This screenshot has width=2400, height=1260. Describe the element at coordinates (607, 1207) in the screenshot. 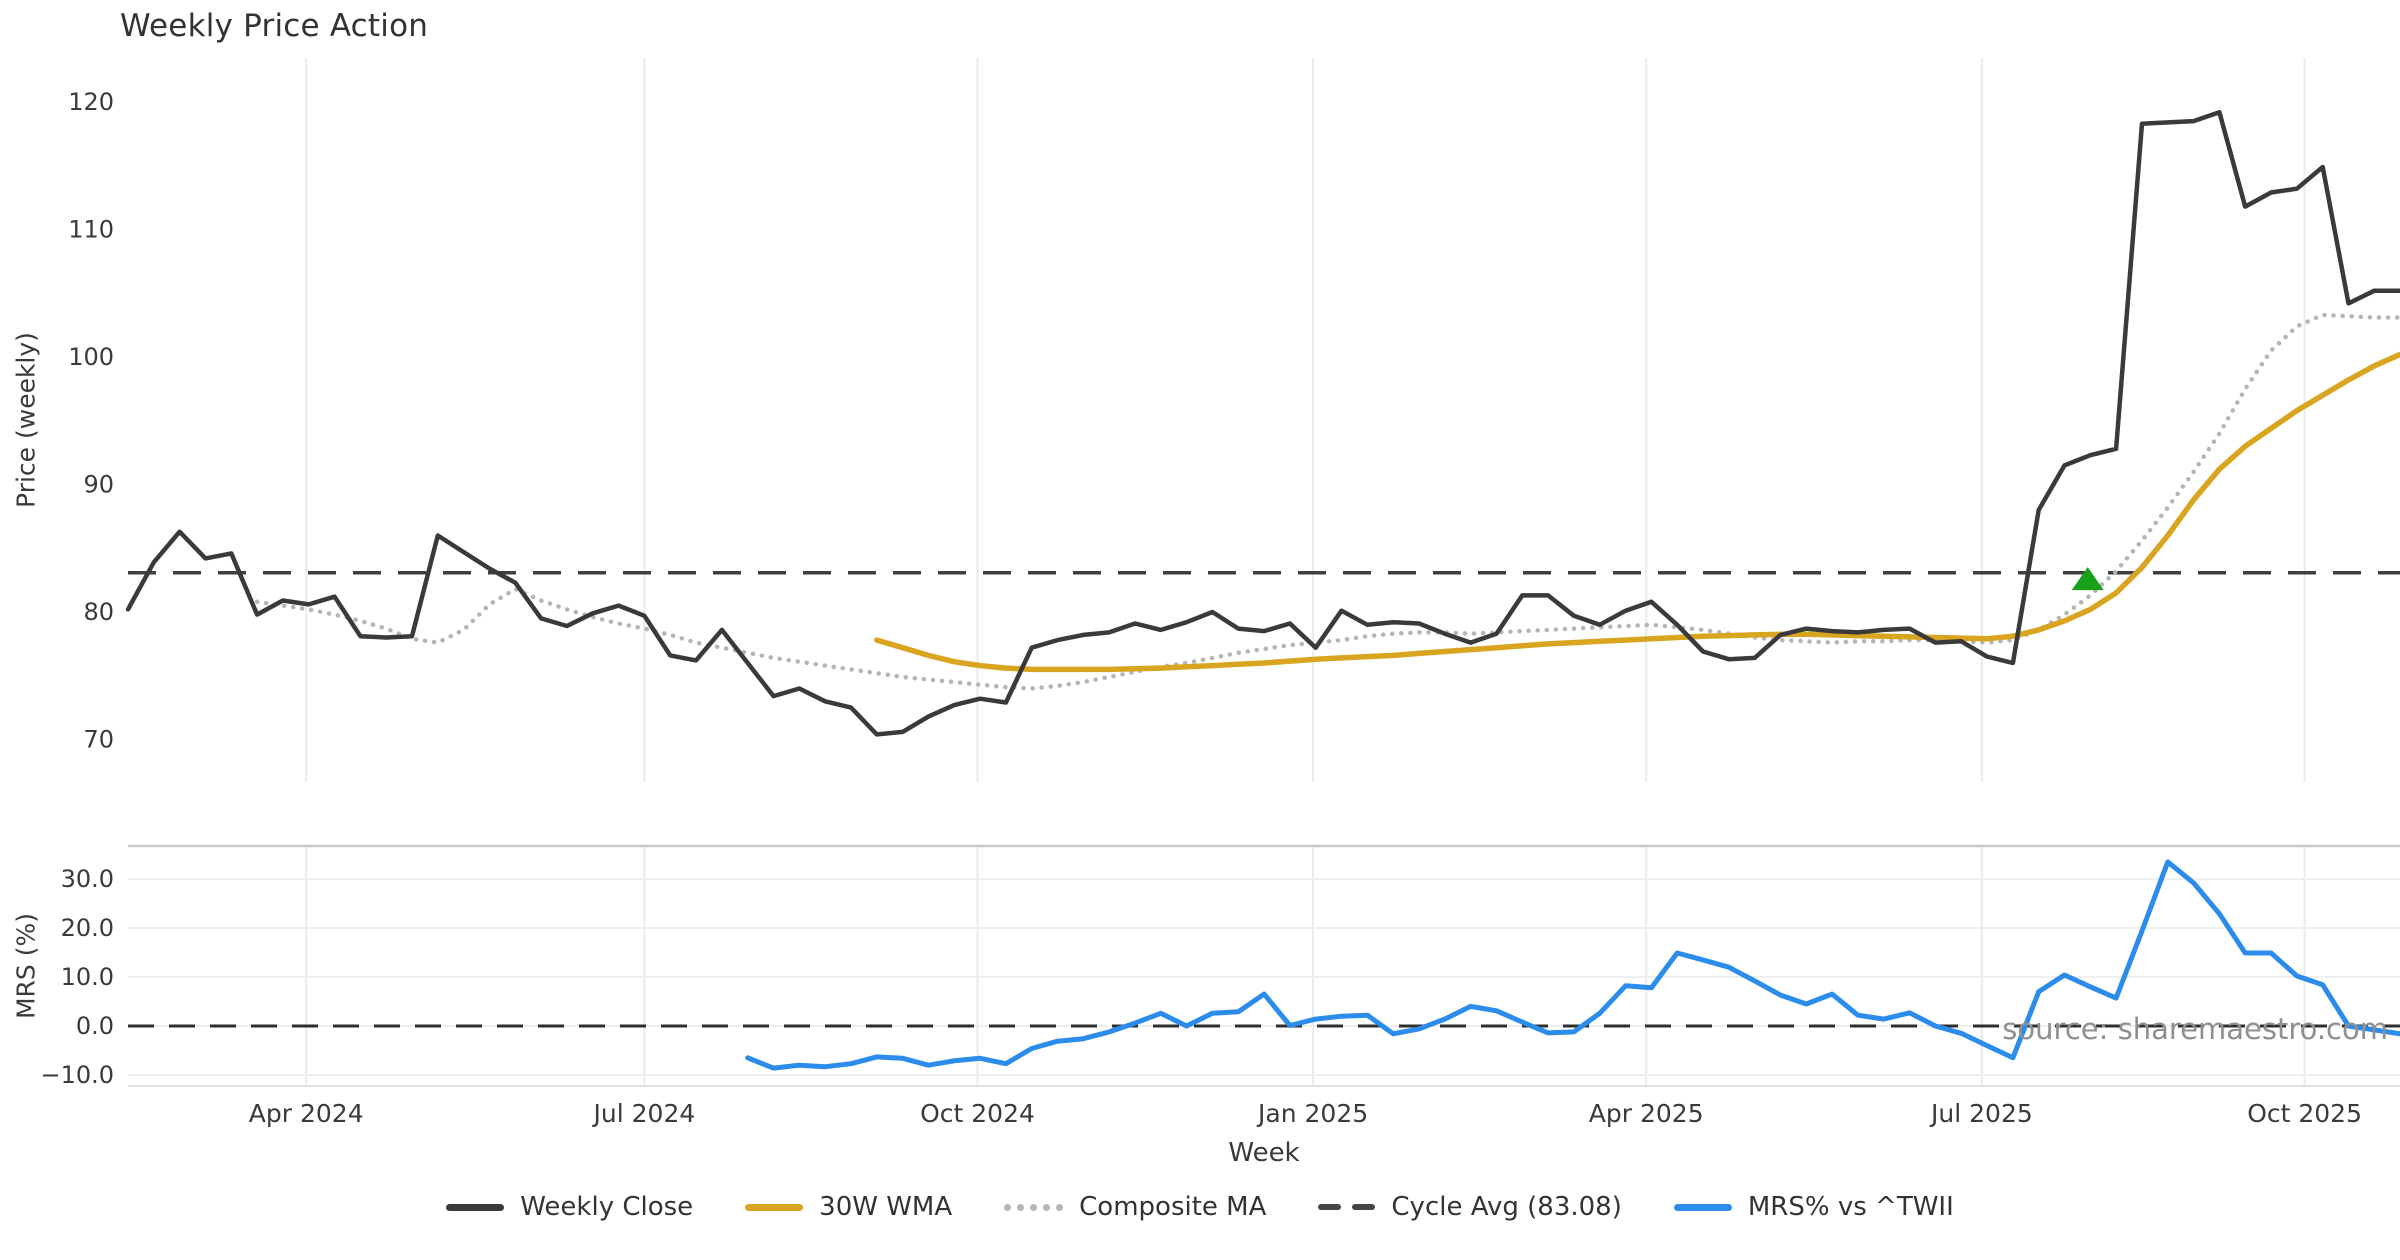

I see `legend-label: Weekly Close` at that location.